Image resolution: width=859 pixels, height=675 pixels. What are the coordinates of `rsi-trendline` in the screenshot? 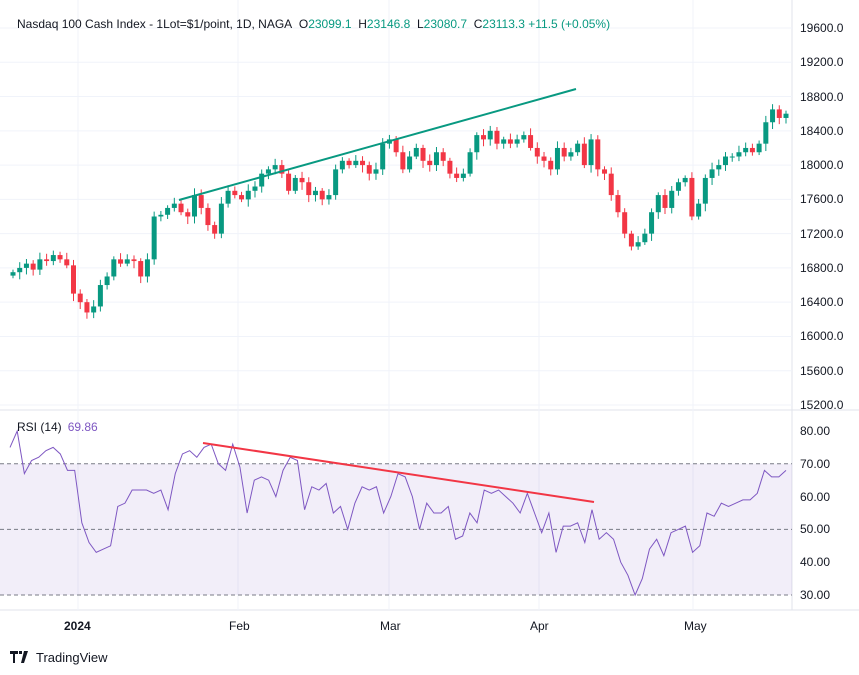 It's located at (398, 472).